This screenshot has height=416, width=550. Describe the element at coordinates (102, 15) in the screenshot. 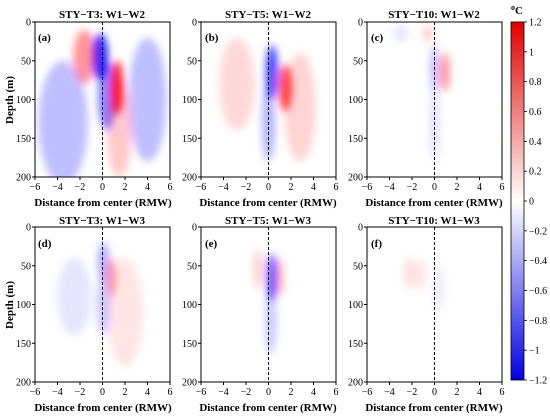

I see `panel-title-a: STY−T3: W1−W2` at that location.